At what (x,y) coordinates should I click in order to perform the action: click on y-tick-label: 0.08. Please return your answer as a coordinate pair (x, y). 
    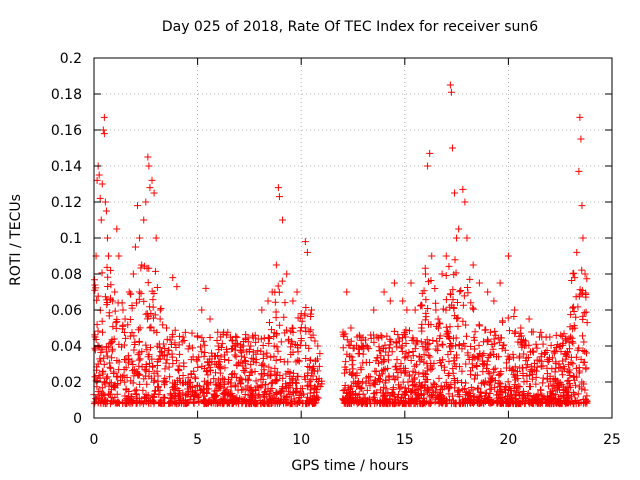
    Looking at the image, I should click on (66, 275).